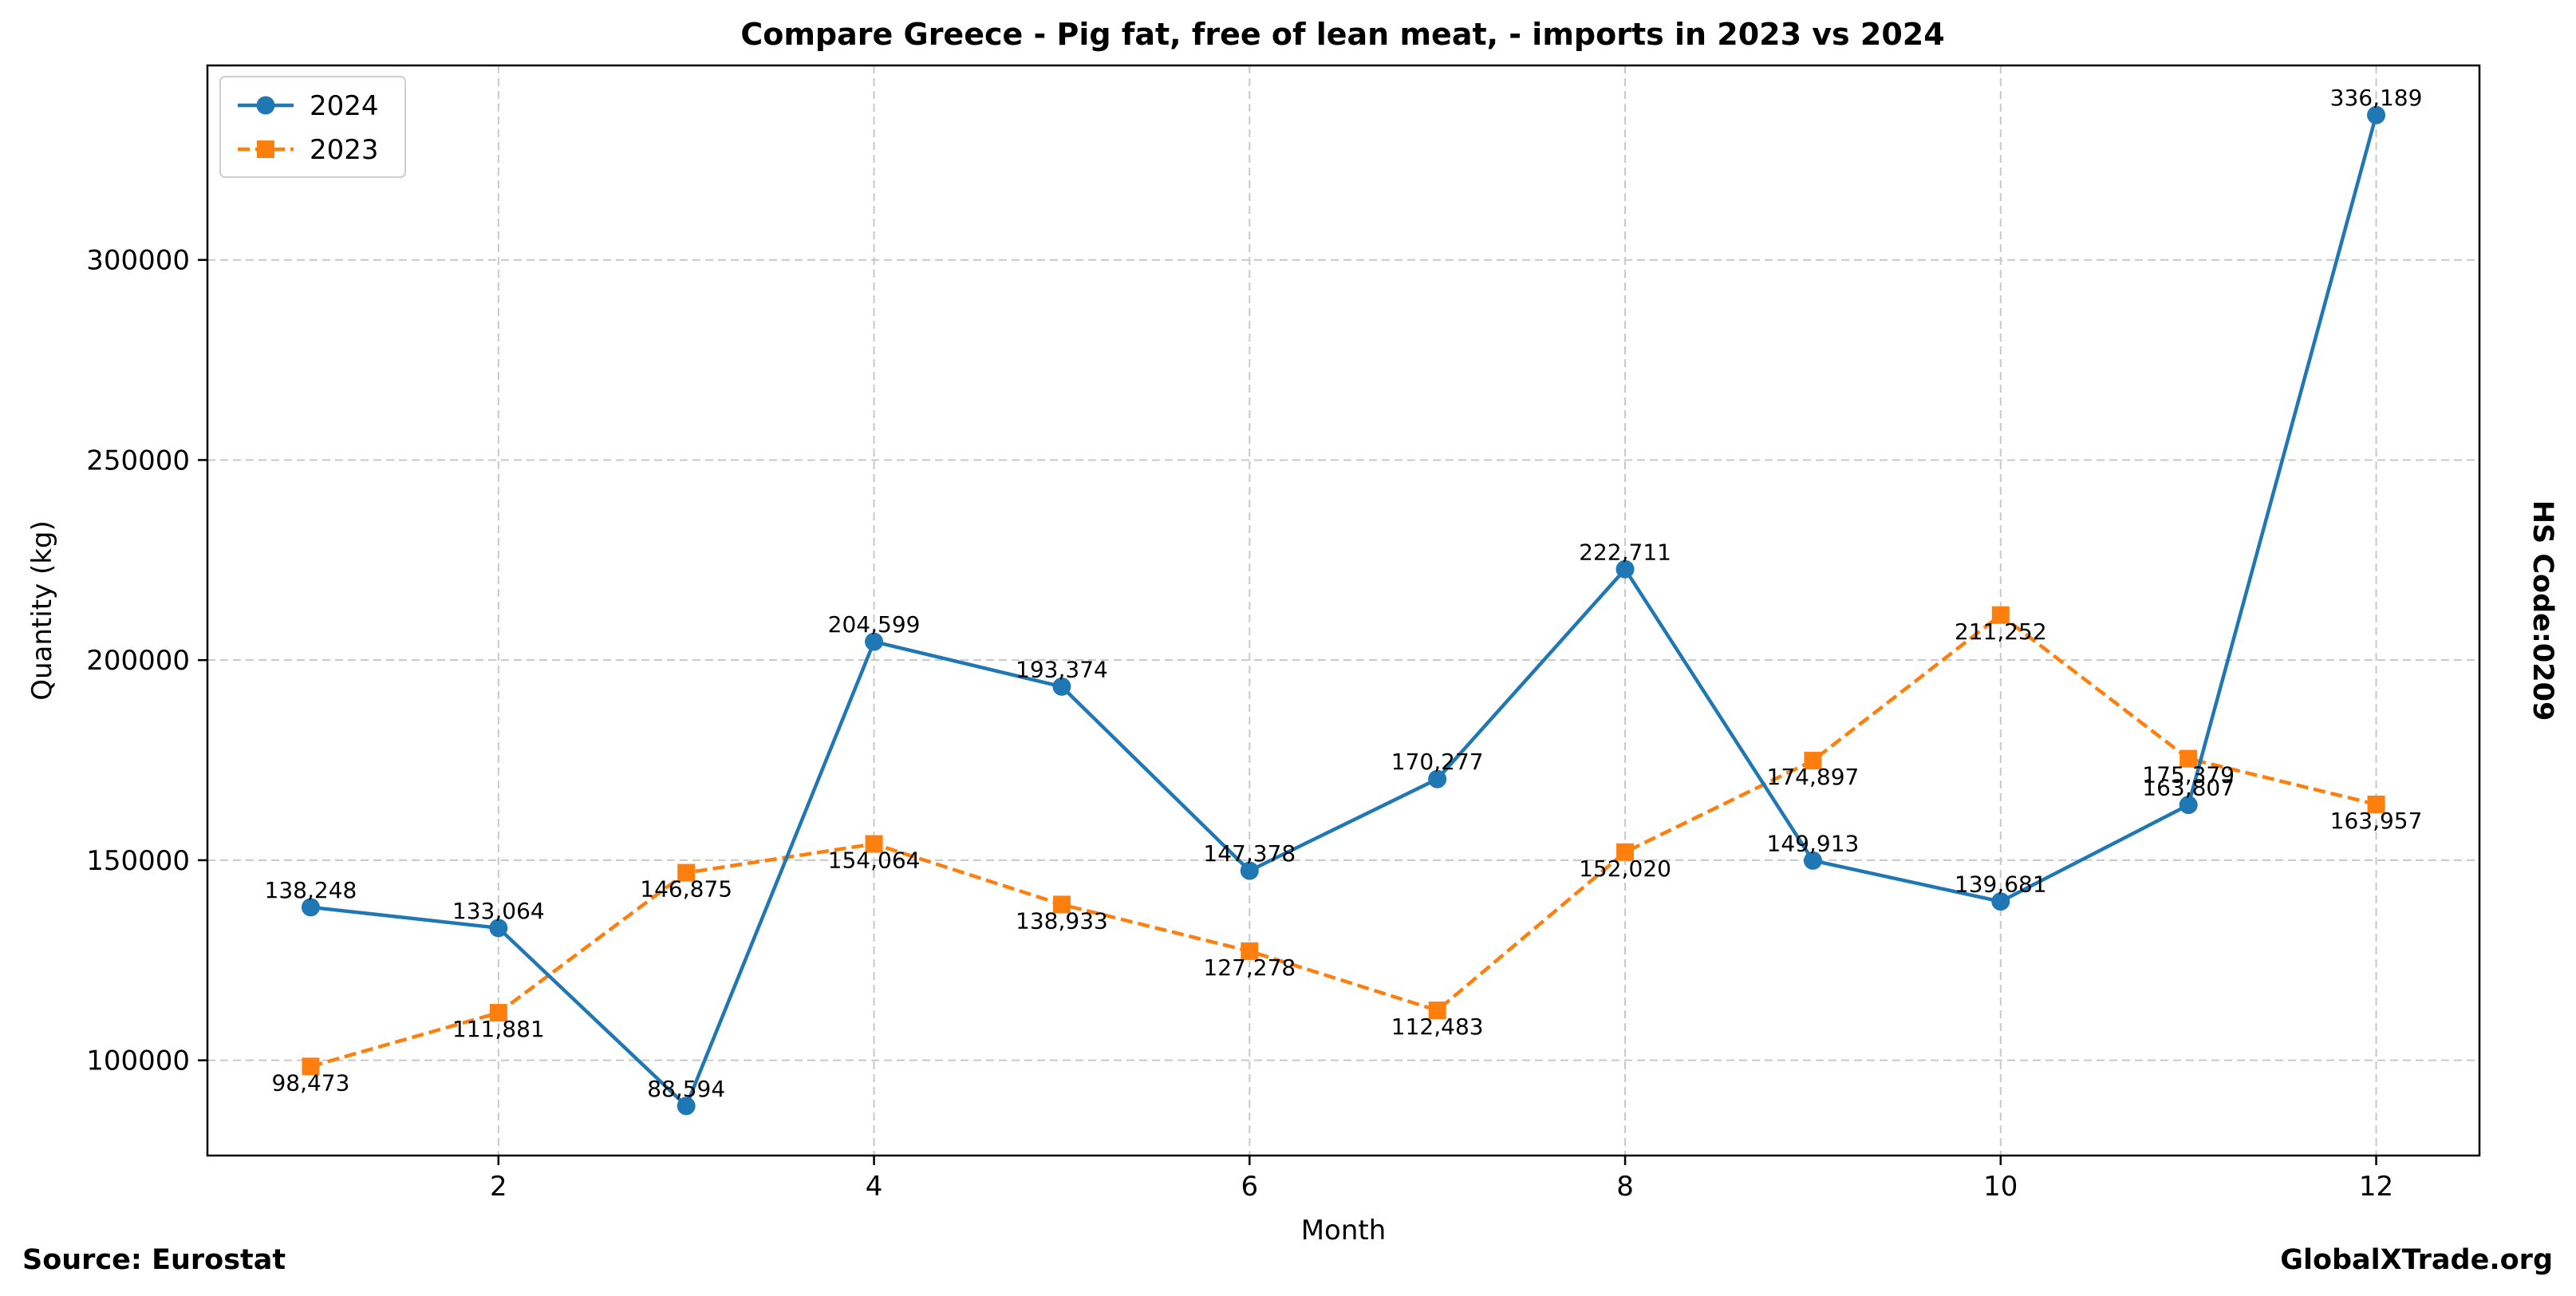 This screenshot has height=1296, width=2576. I want to click on data-label-2023: 146,875, so click(686, 890).